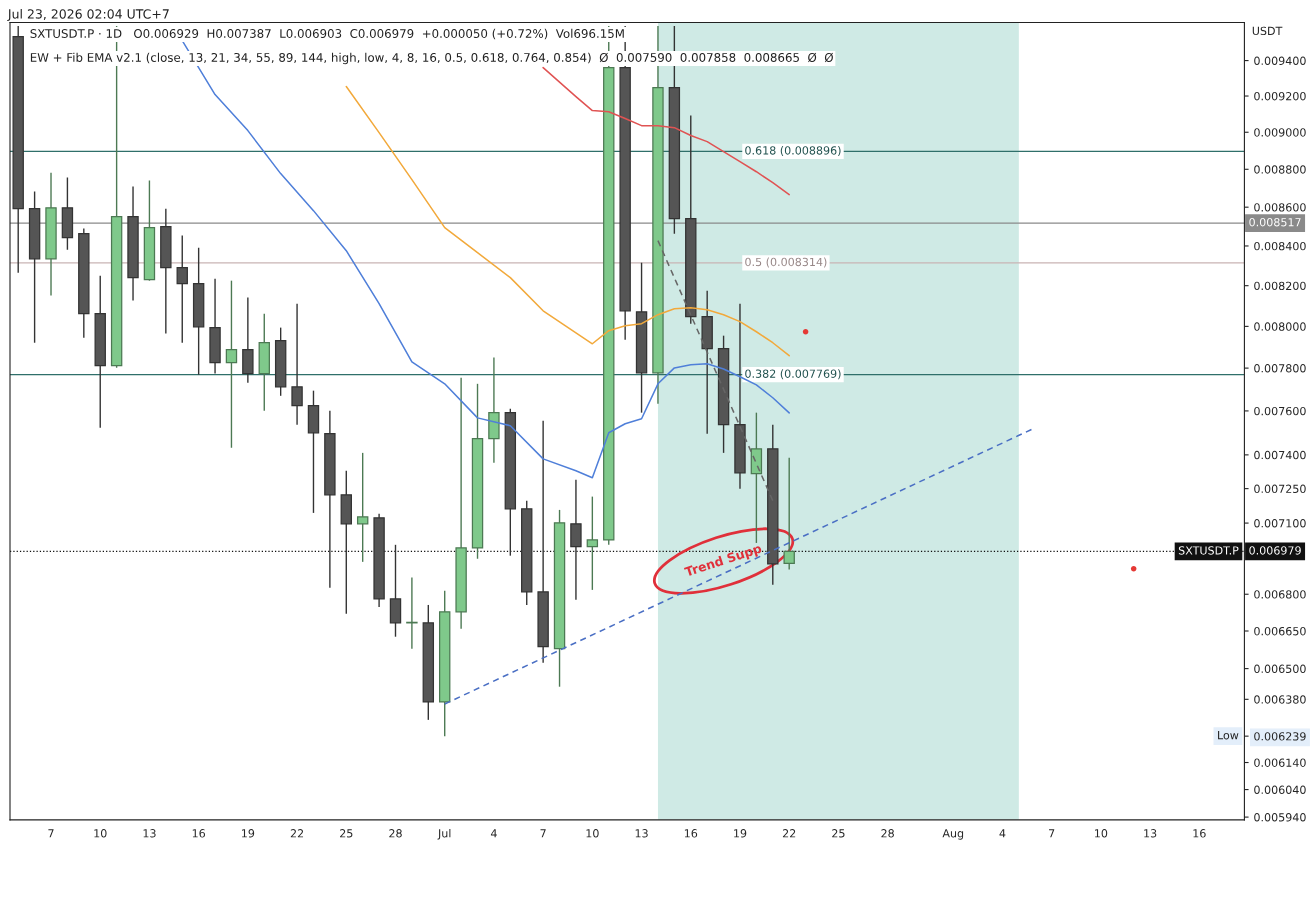 The height and width of the screenshot is (898, 1316). I want to click on y-tick-label: 0.007800, so click(1280, 368).